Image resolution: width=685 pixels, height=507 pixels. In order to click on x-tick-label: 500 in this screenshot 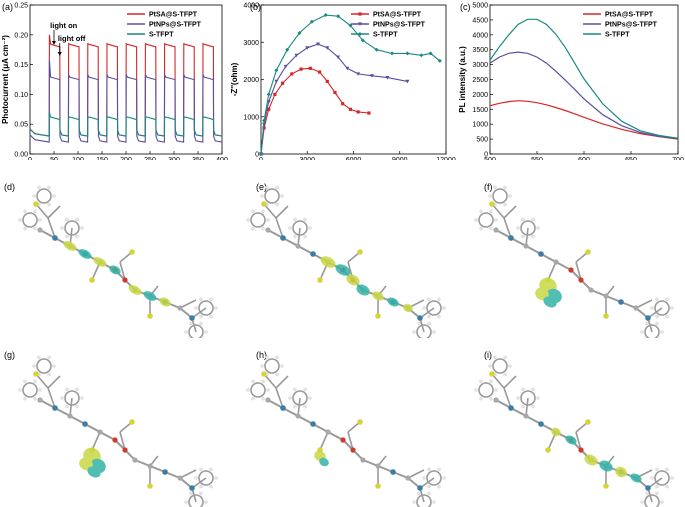, I will do `click(490, 158)`.